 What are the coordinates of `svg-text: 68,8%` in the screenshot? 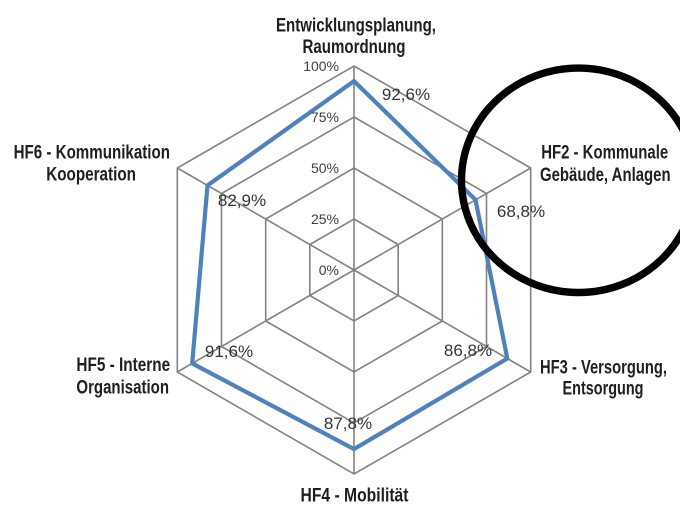 It's located at (521, 211).